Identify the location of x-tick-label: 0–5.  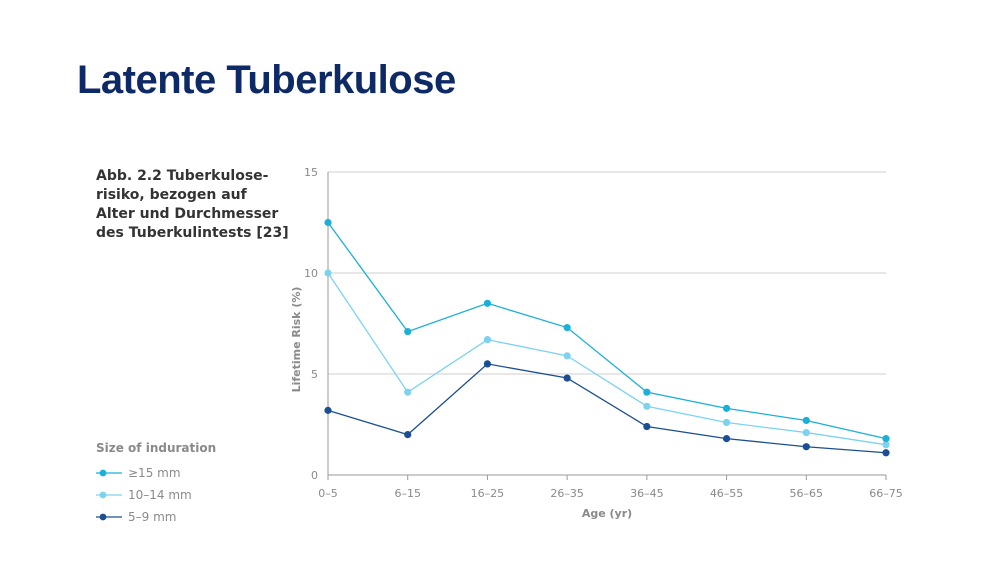
(328, 493).